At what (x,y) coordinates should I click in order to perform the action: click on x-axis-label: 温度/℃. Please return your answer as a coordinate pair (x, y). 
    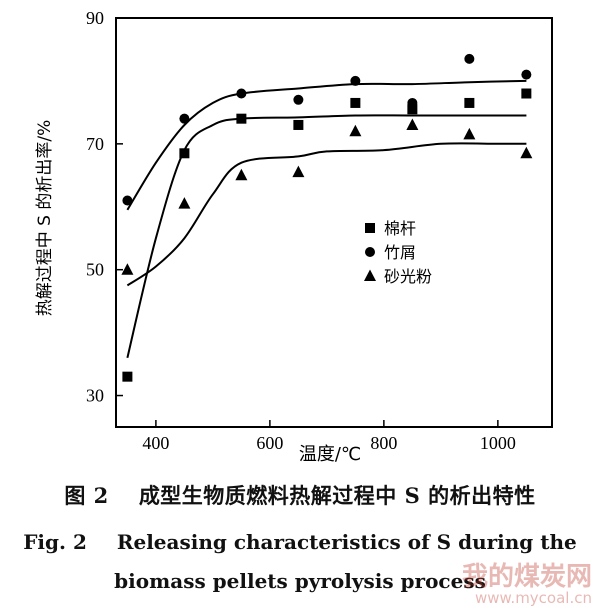
    Looking at the image, I should click on (330, 454).